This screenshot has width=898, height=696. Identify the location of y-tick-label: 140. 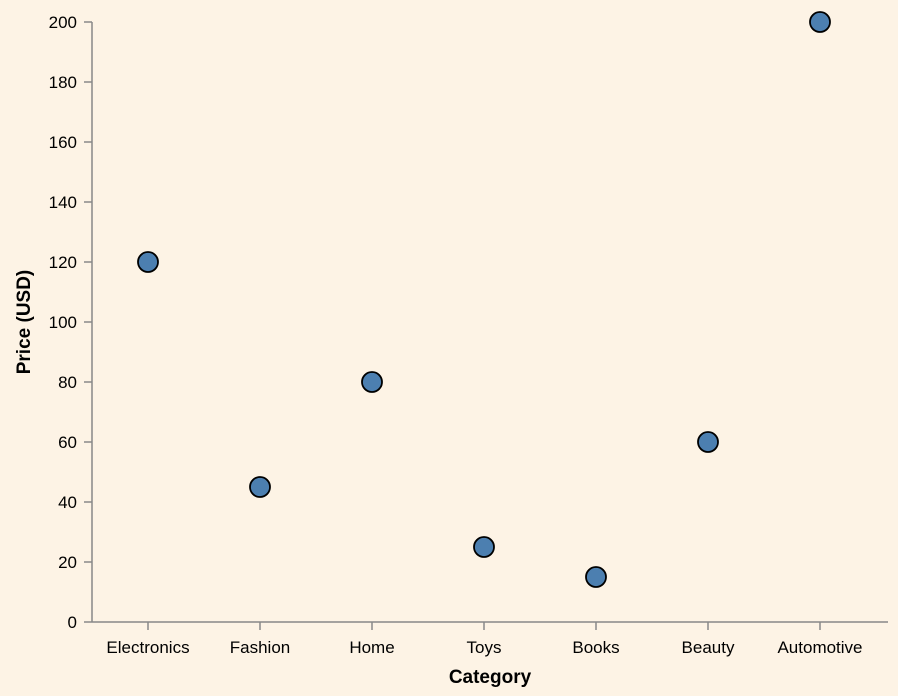
(63, 202).